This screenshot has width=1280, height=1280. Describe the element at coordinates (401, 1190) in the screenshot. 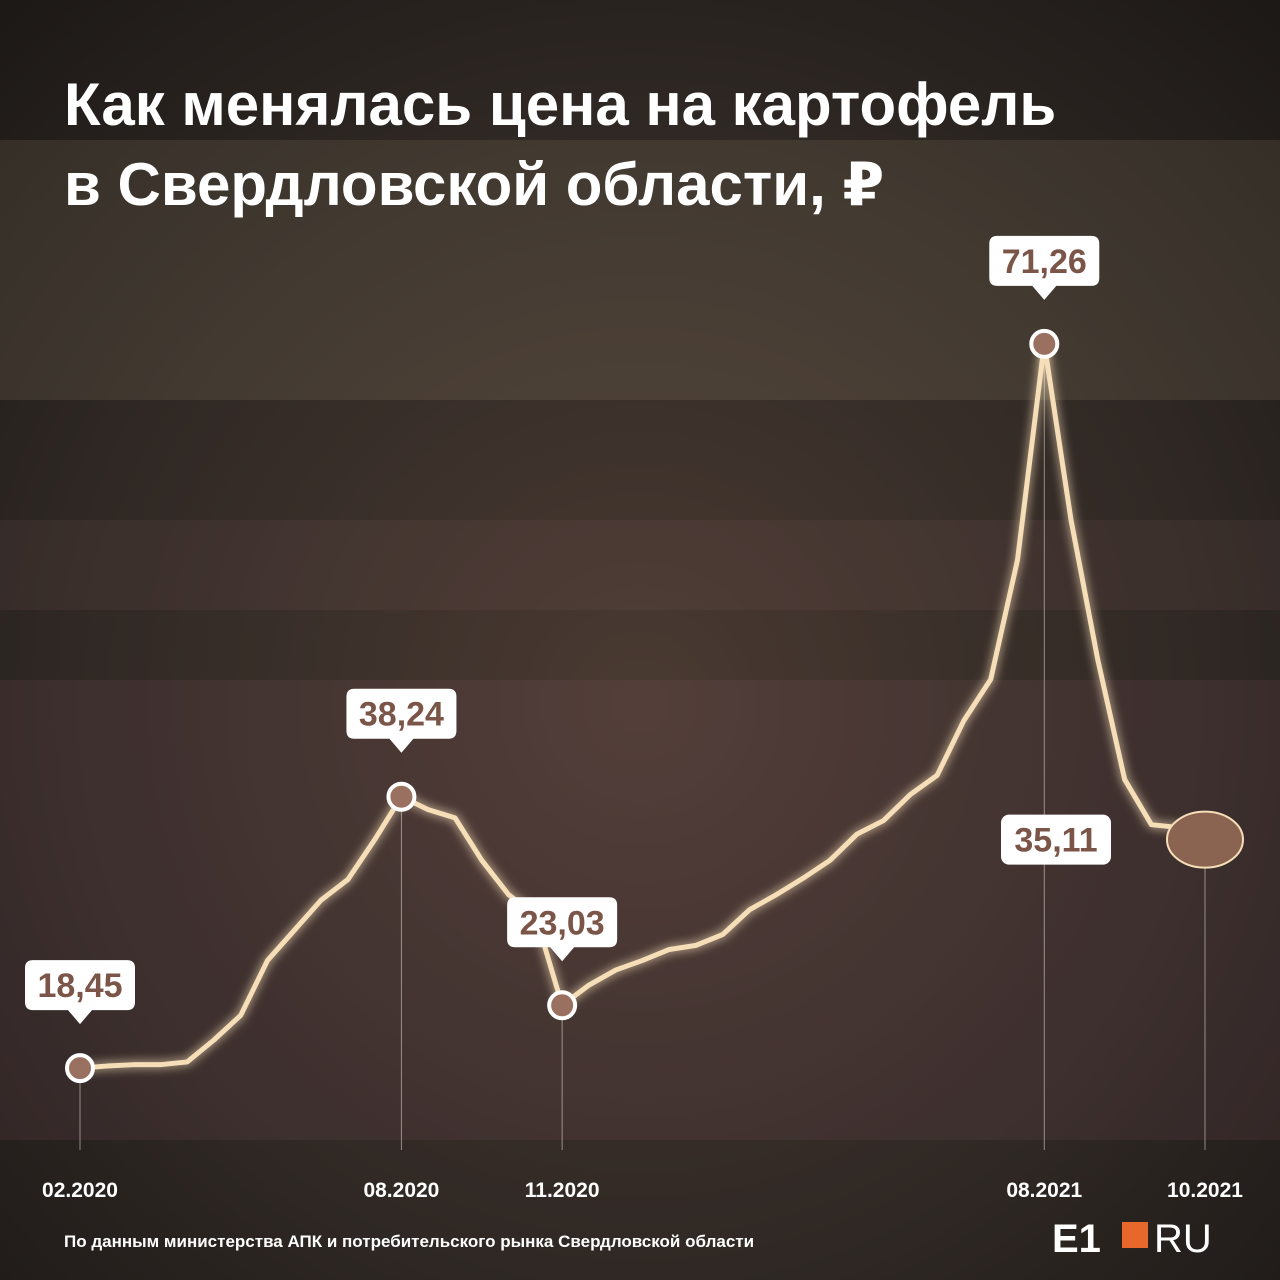

I see `x-tick-label: 08.2020` at that location.